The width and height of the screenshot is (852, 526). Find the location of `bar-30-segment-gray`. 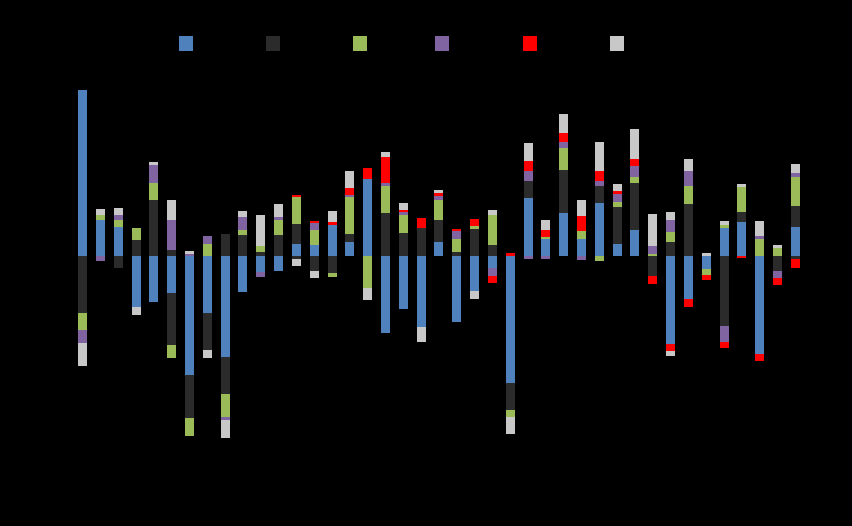

bar-30-segment-gray is located at coordinates (617, 187).